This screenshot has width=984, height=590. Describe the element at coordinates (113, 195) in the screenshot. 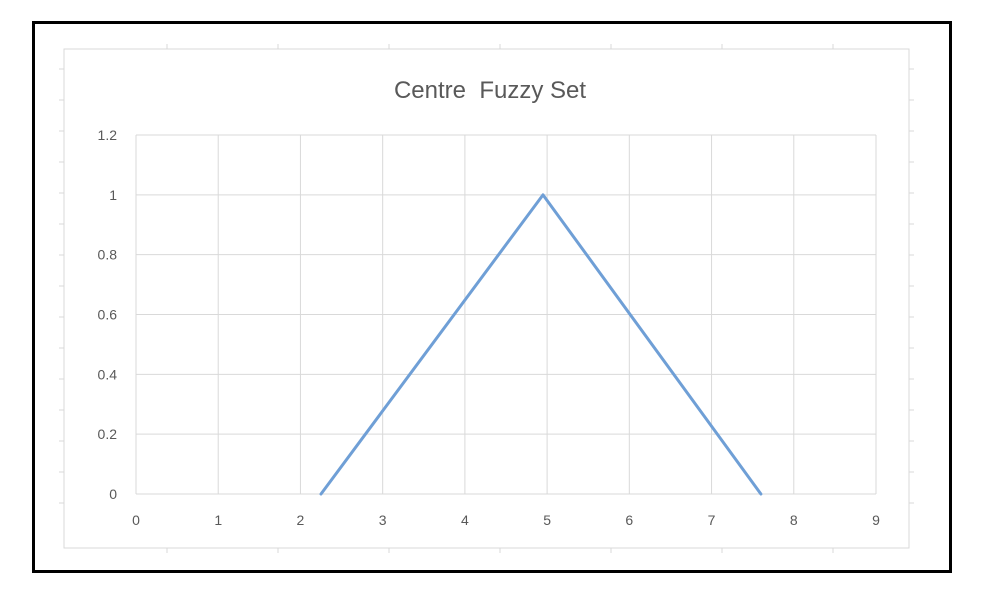

I see `y-tick-label: 1` at that location.